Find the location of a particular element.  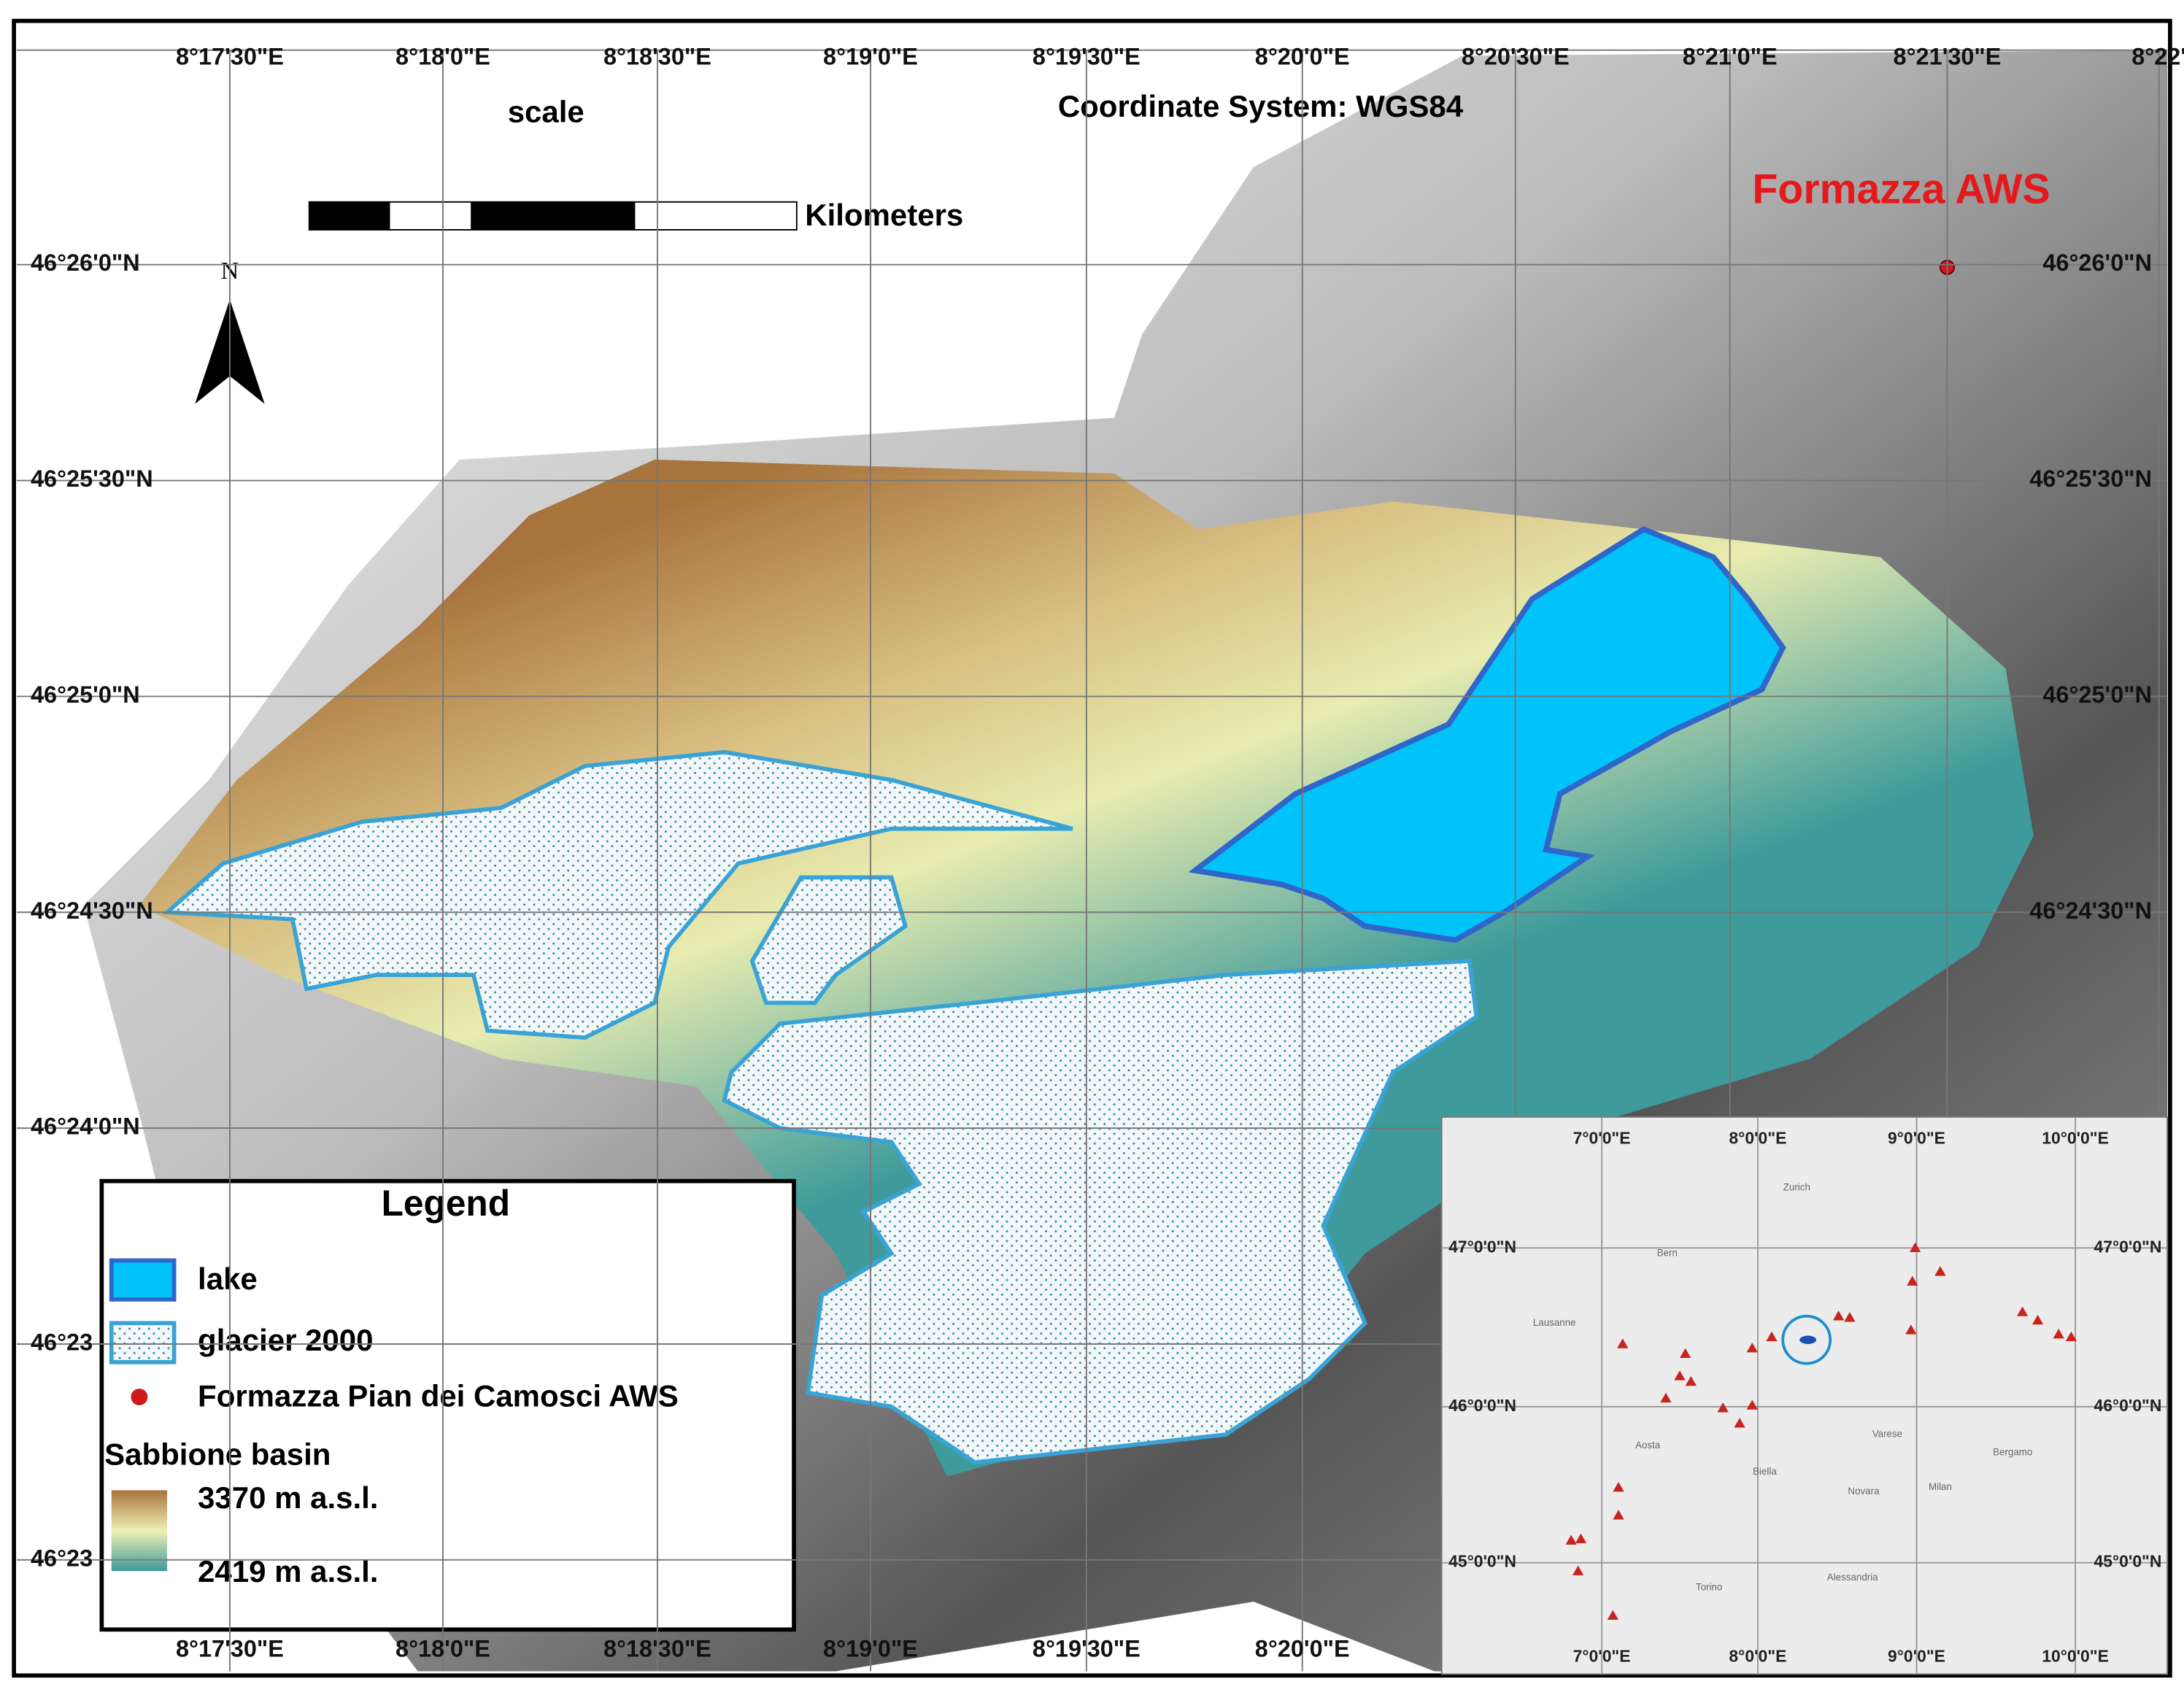

inset-place: Biella is located at coordinates (1765, 1471).